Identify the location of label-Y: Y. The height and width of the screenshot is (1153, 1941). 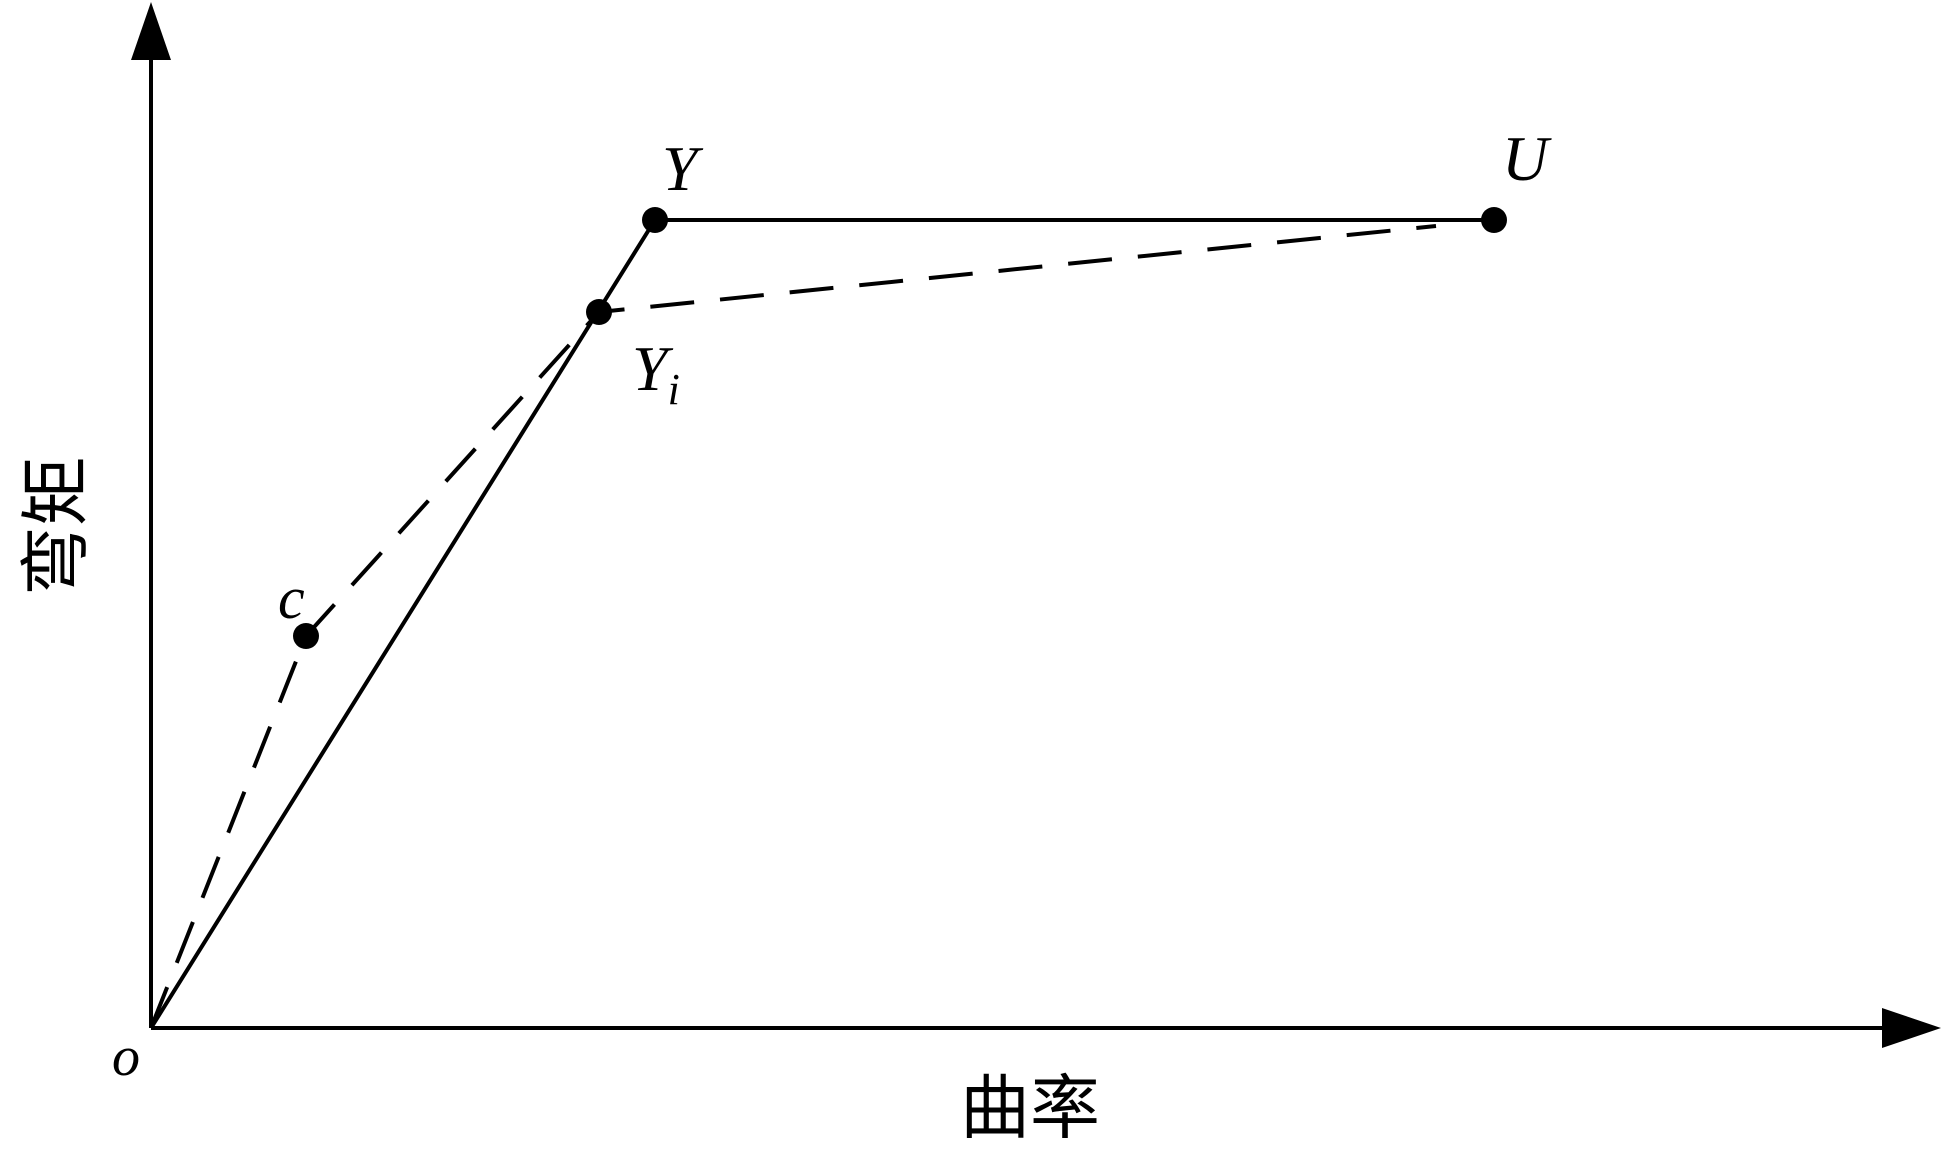
(683, 168).